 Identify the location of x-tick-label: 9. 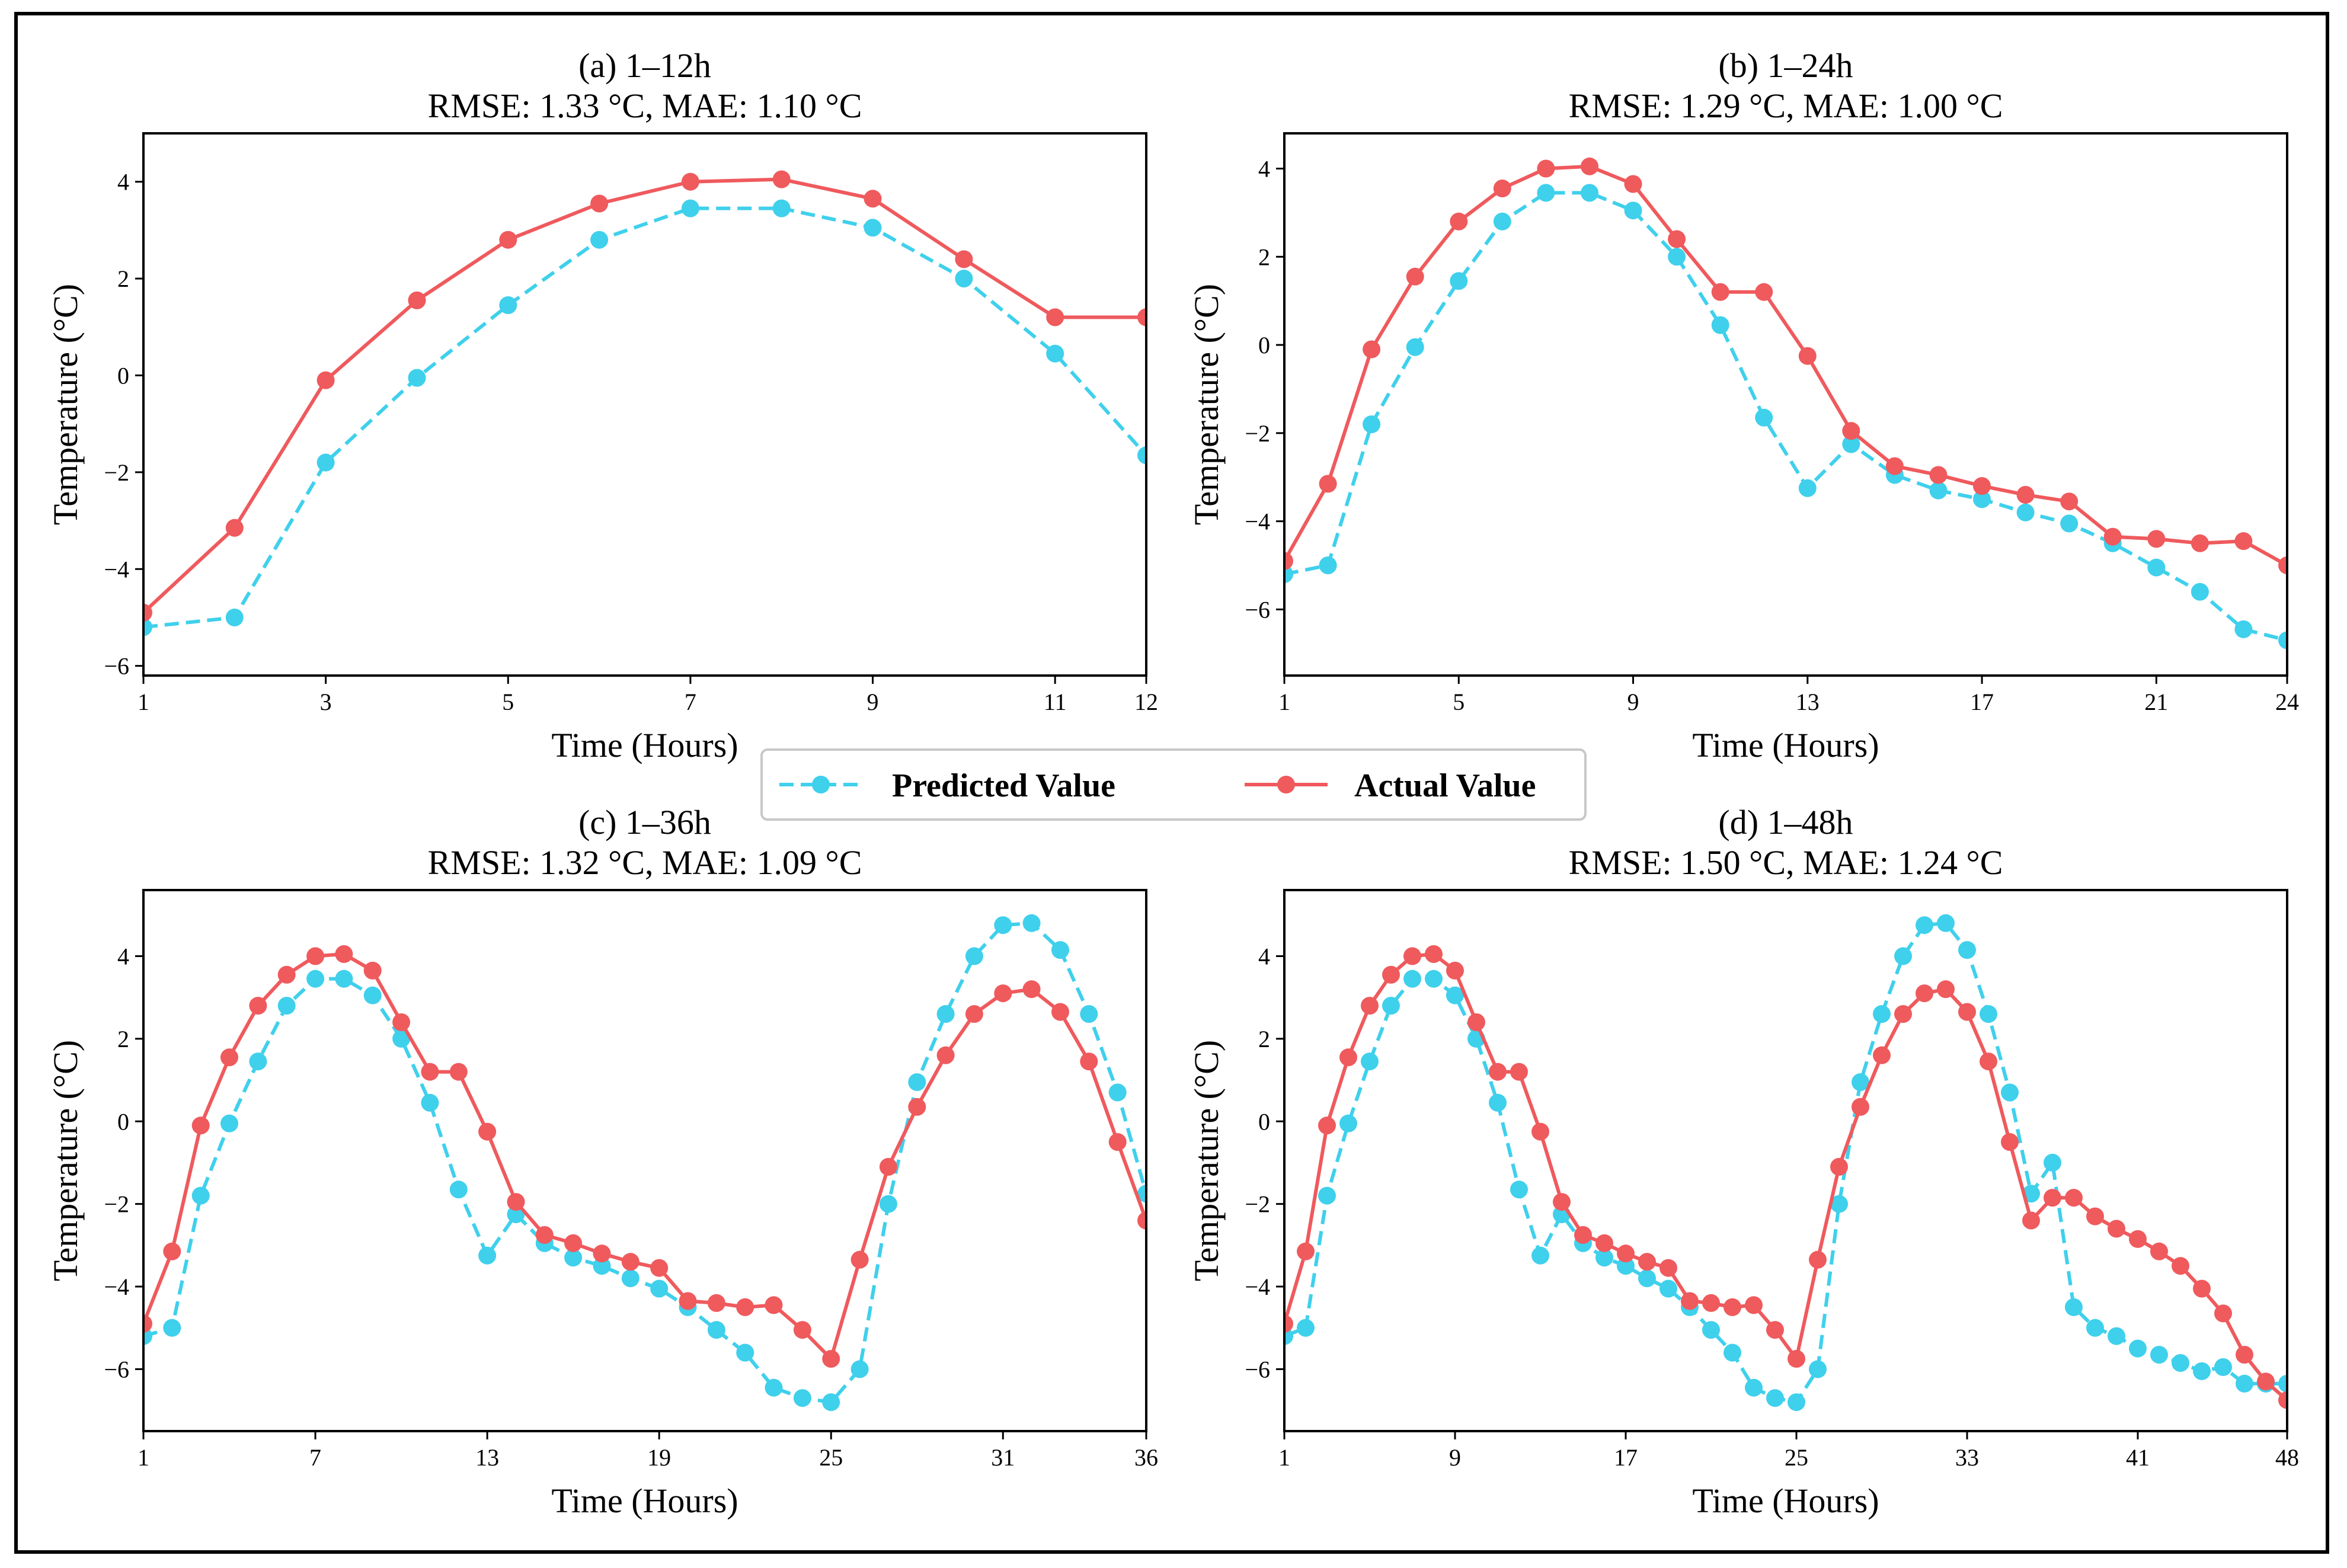
(1633, 702).